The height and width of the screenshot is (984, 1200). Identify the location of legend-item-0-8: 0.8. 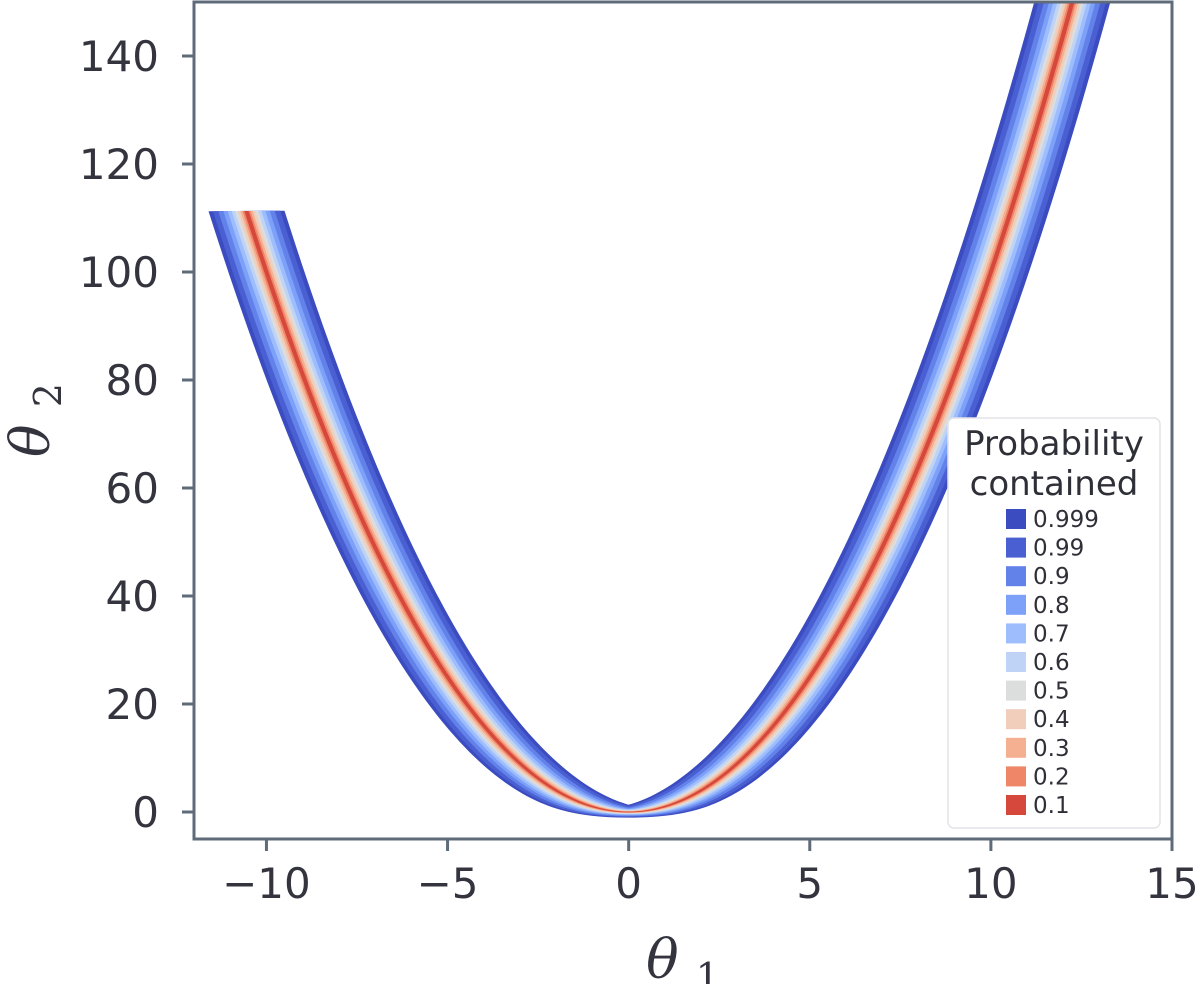
(1038, 606).